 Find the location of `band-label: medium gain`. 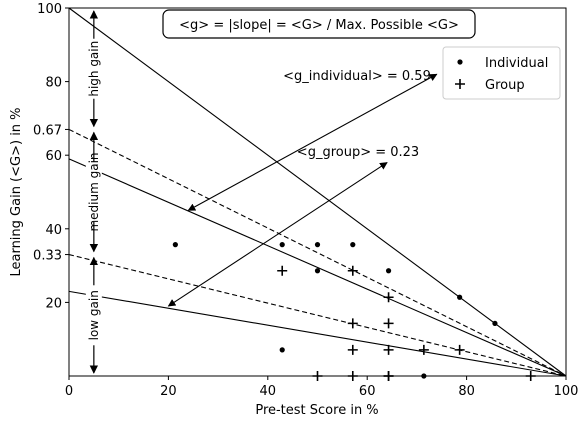

band-label: medium gain is located at coordinates (94, 191).